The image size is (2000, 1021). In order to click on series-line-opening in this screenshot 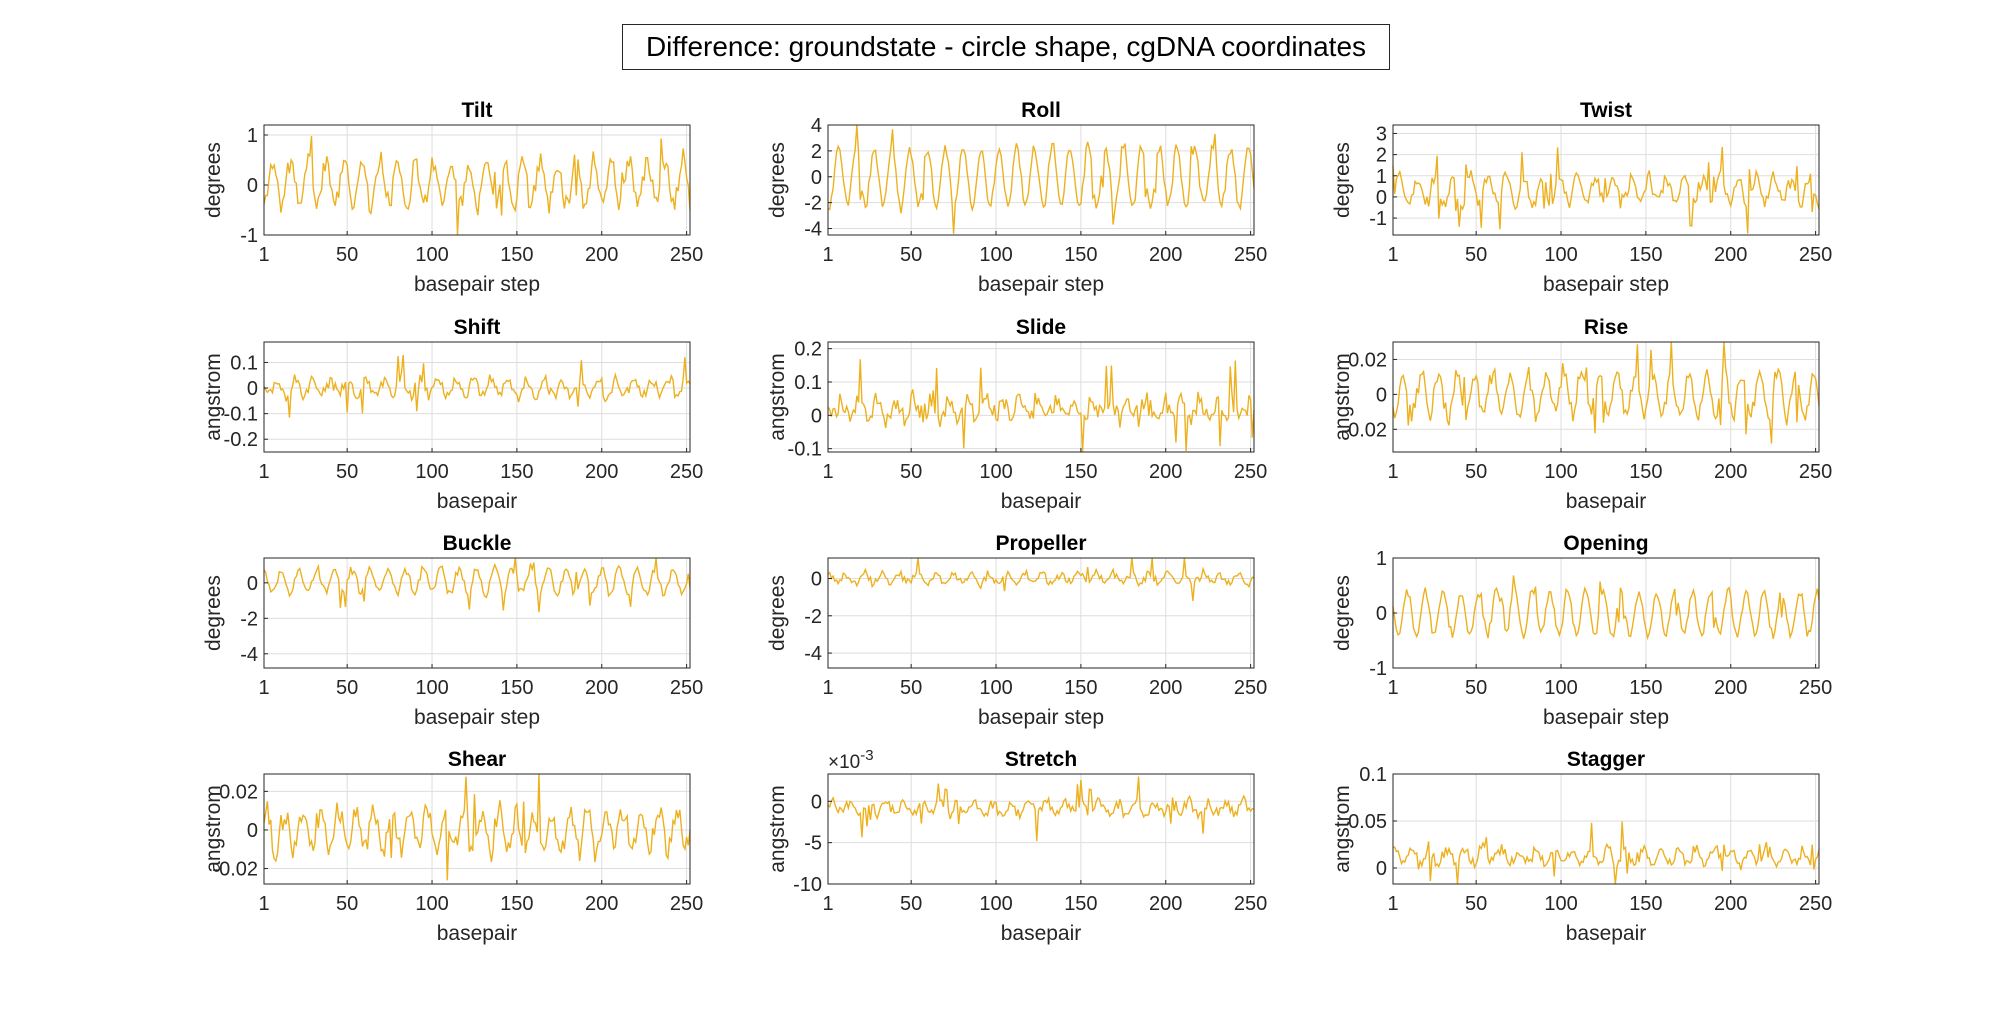, I will do `click(1606, 608)`.